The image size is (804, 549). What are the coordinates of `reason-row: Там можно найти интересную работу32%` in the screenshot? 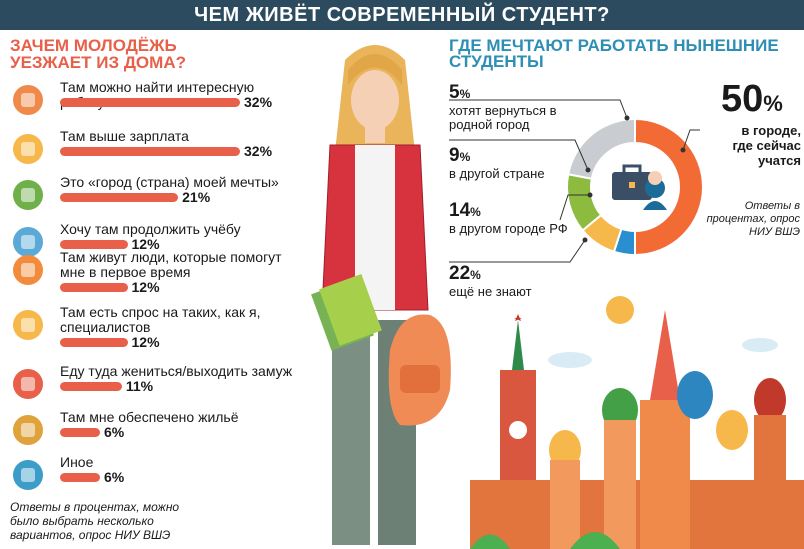 It's located at (153, 104).